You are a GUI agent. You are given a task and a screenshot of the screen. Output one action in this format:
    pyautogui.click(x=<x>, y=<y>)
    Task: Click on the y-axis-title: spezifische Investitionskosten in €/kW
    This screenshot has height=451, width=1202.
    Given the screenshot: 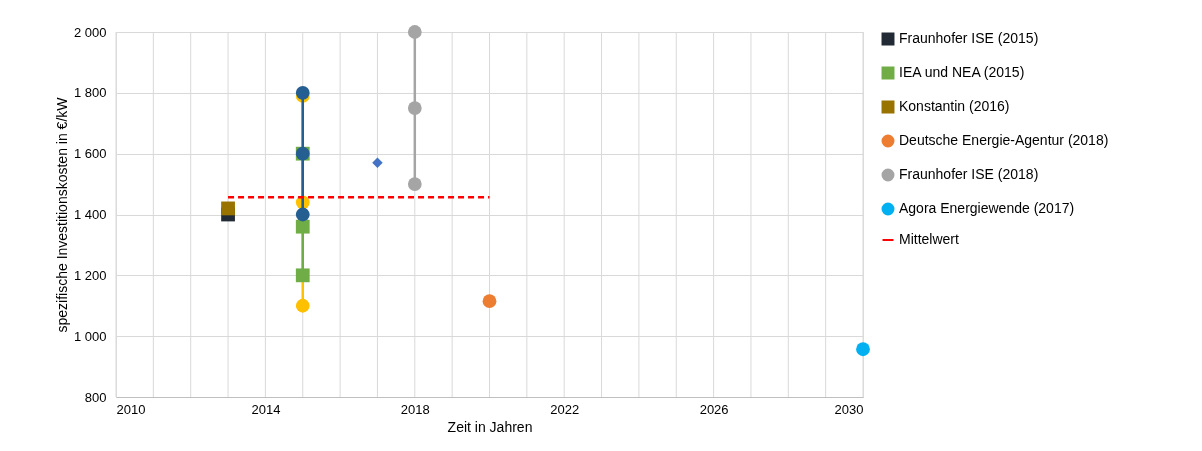 What is the action you would take?
    pyautogui.click(x=61, y=214)
    